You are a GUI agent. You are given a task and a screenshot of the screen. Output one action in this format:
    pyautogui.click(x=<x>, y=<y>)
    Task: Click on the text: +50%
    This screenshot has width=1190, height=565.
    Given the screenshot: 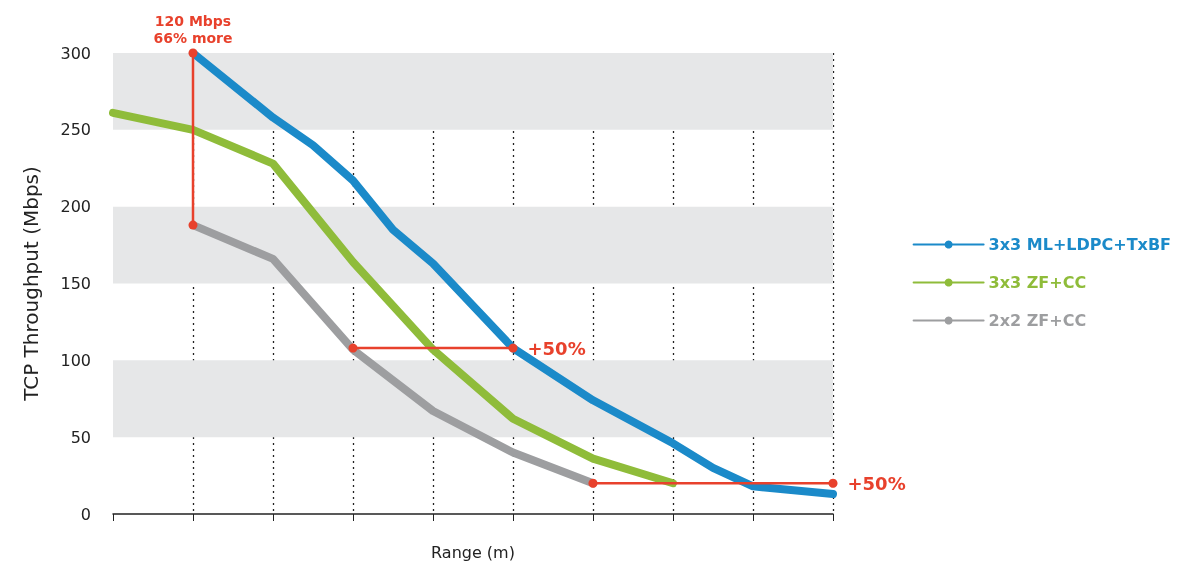 What is the action you would take?
    pyautogui.click(x=876, y=483)
    